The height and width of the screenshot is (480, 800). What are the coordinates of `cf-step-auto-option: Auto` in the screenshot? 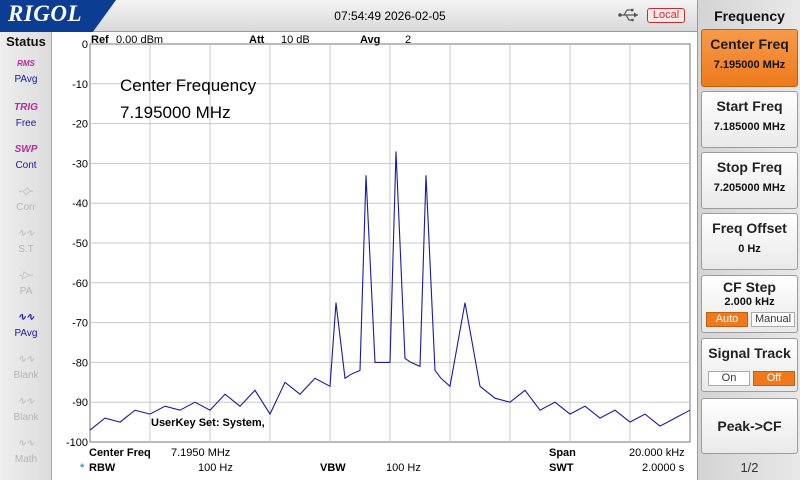 It's located at (727, 319).